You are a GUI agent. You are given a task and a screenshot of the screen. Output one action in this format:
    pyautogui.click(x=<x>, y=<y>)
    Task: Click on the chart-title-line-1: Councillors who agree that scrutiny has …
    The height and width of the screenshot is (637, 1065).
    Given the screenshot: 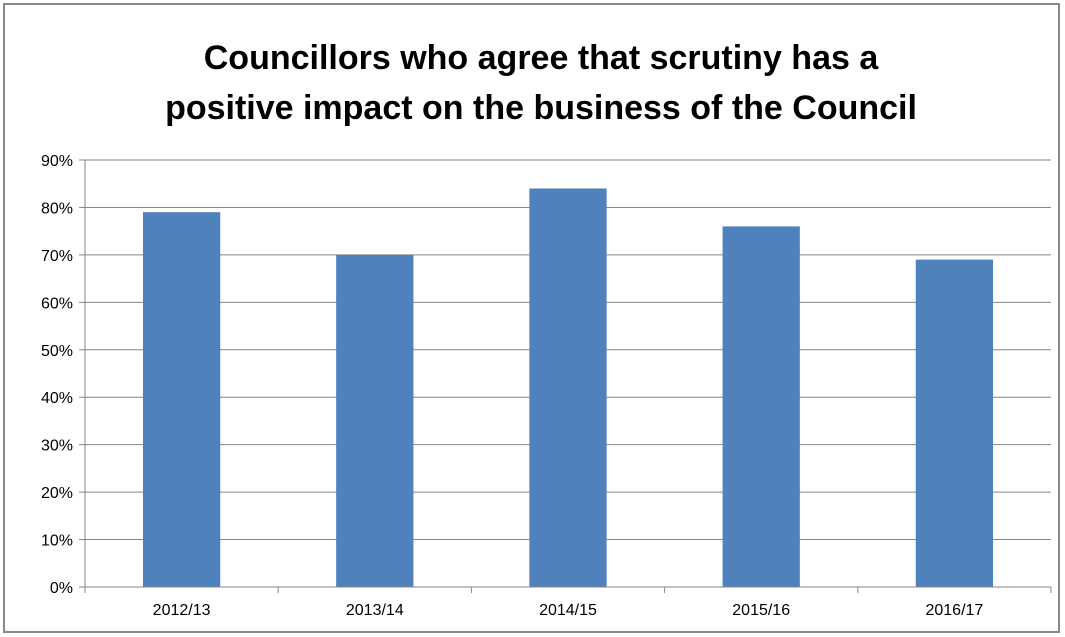 What is the action you would take?
    pyautogui.click(x=542, y=58)
    